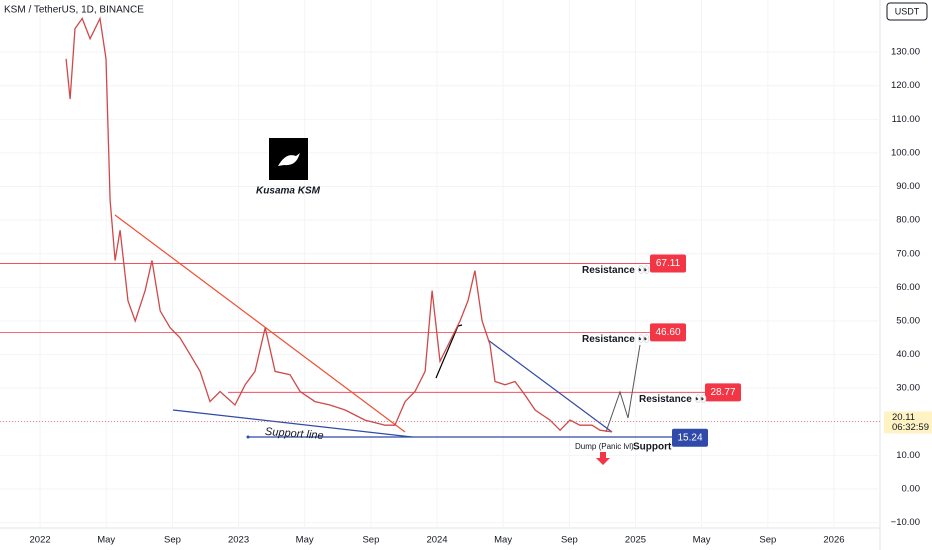 The height and width of the screenshot is (550, 932). I want to click on level-value: 67.11, so click(668, 263).